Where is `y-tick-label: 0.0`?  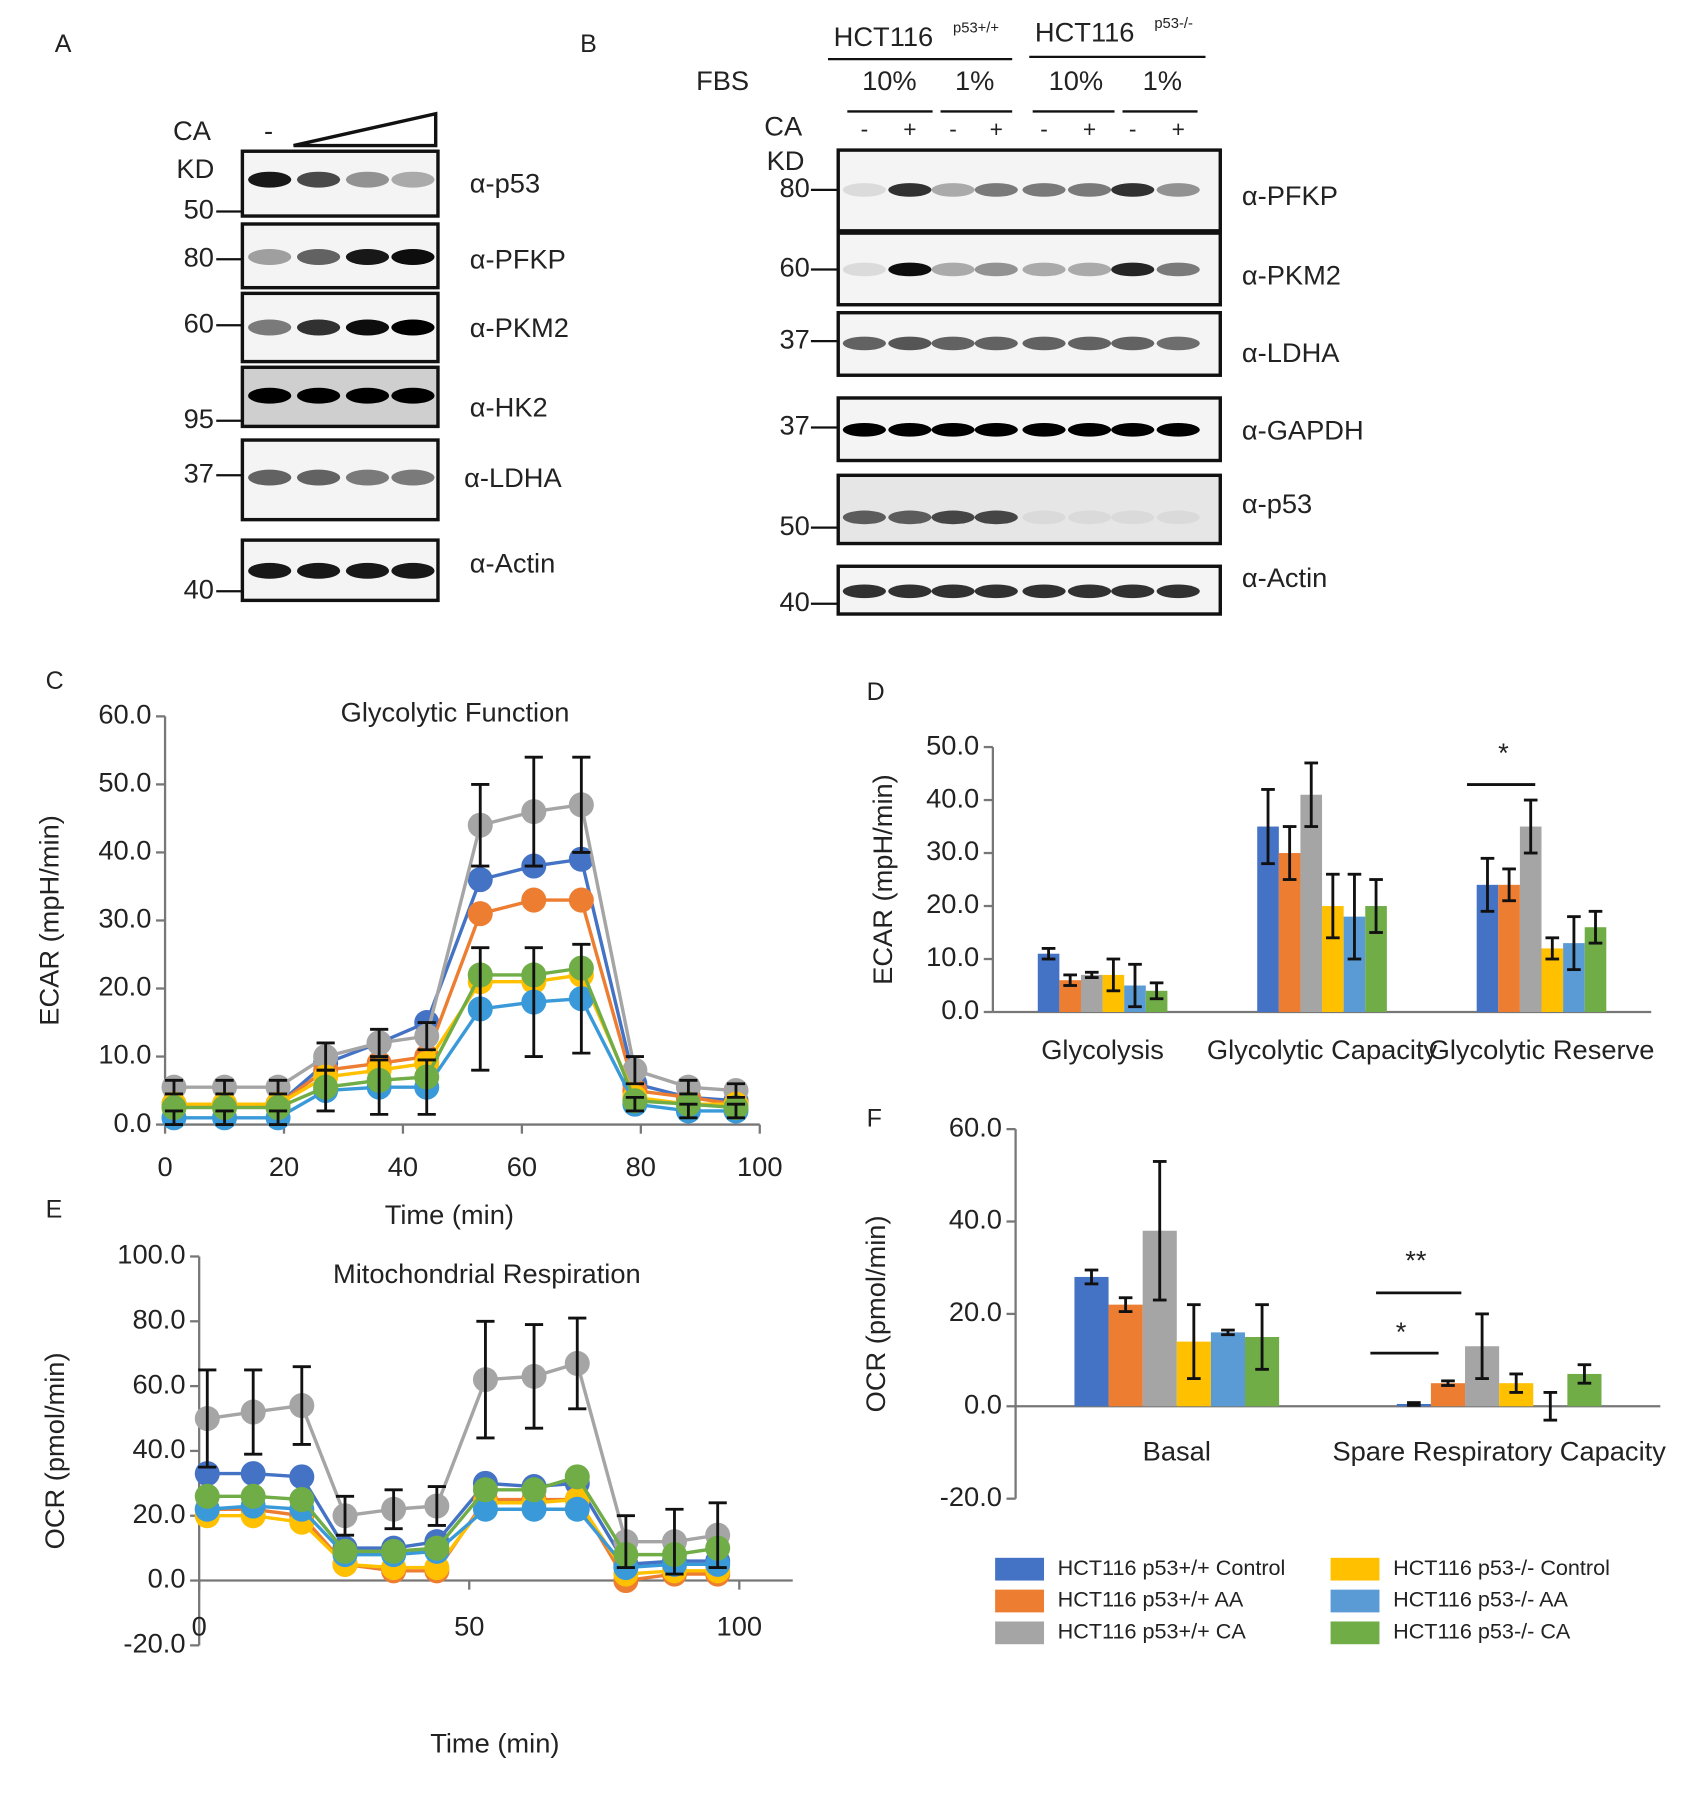 y-tick-label: 0.0 is located at coordinates (983, 1403).